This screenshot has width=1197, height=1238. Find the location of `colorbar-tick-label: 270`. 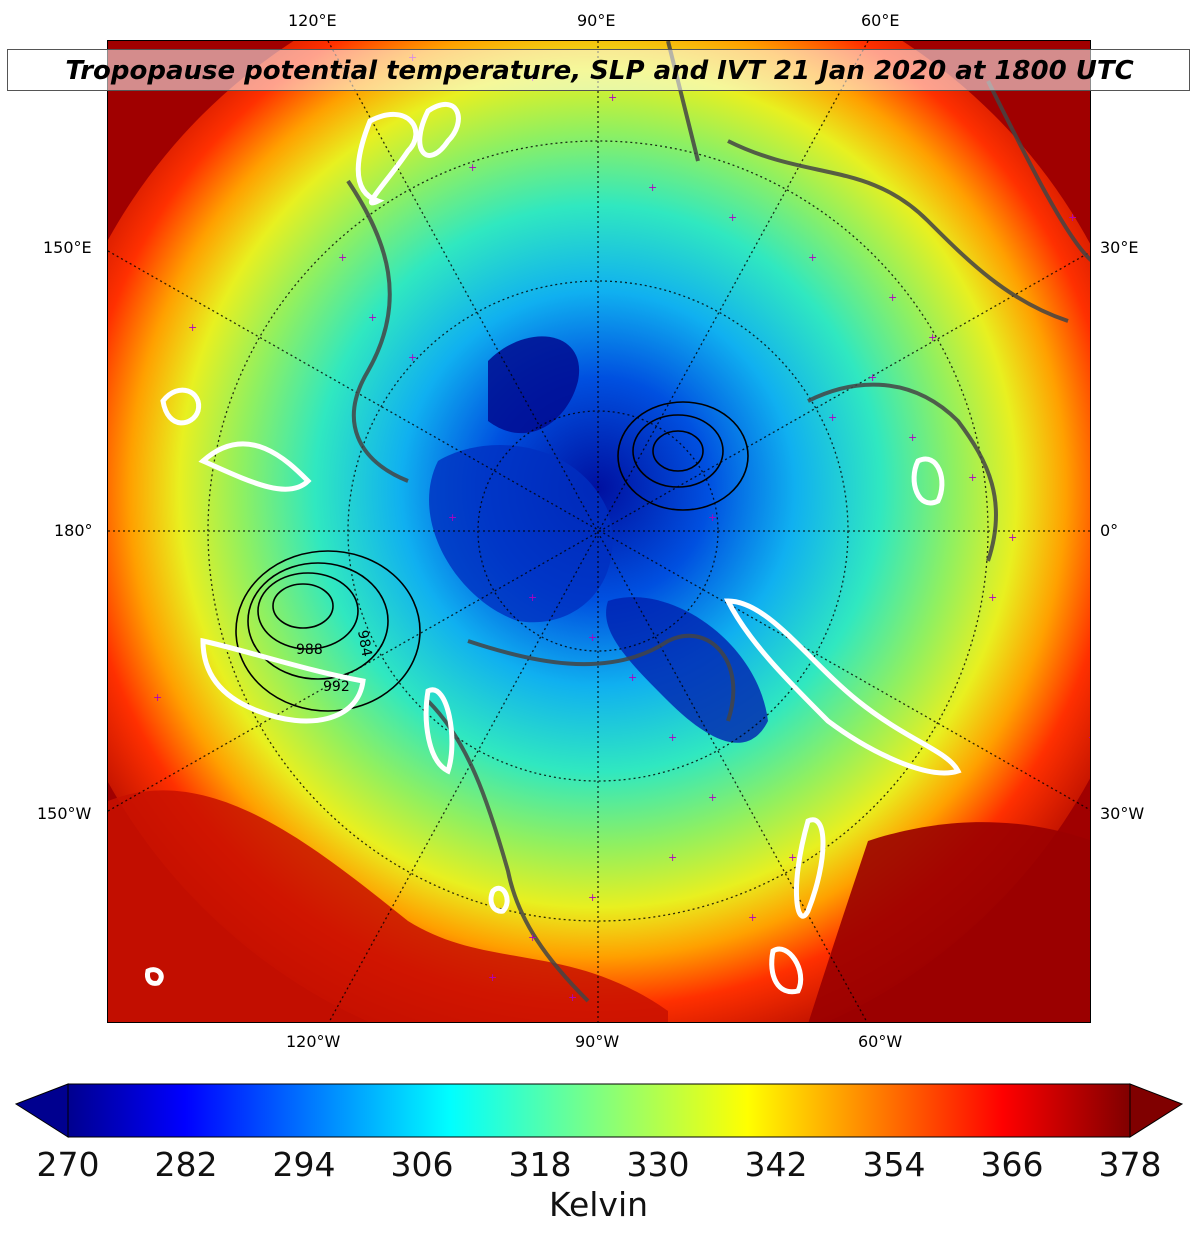

colorbar-tick-label: 270 is located at coordinates (68, 1164).